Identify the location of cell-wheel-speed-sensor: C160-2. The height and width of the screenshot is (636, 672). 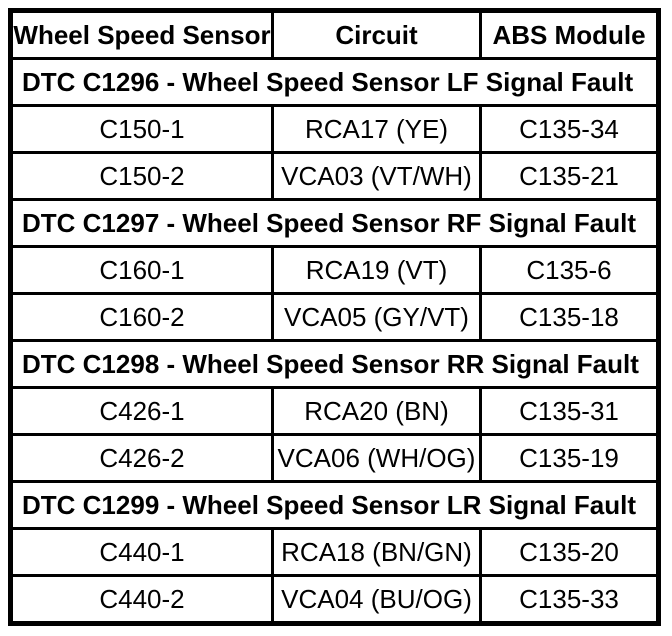
(141, 317).